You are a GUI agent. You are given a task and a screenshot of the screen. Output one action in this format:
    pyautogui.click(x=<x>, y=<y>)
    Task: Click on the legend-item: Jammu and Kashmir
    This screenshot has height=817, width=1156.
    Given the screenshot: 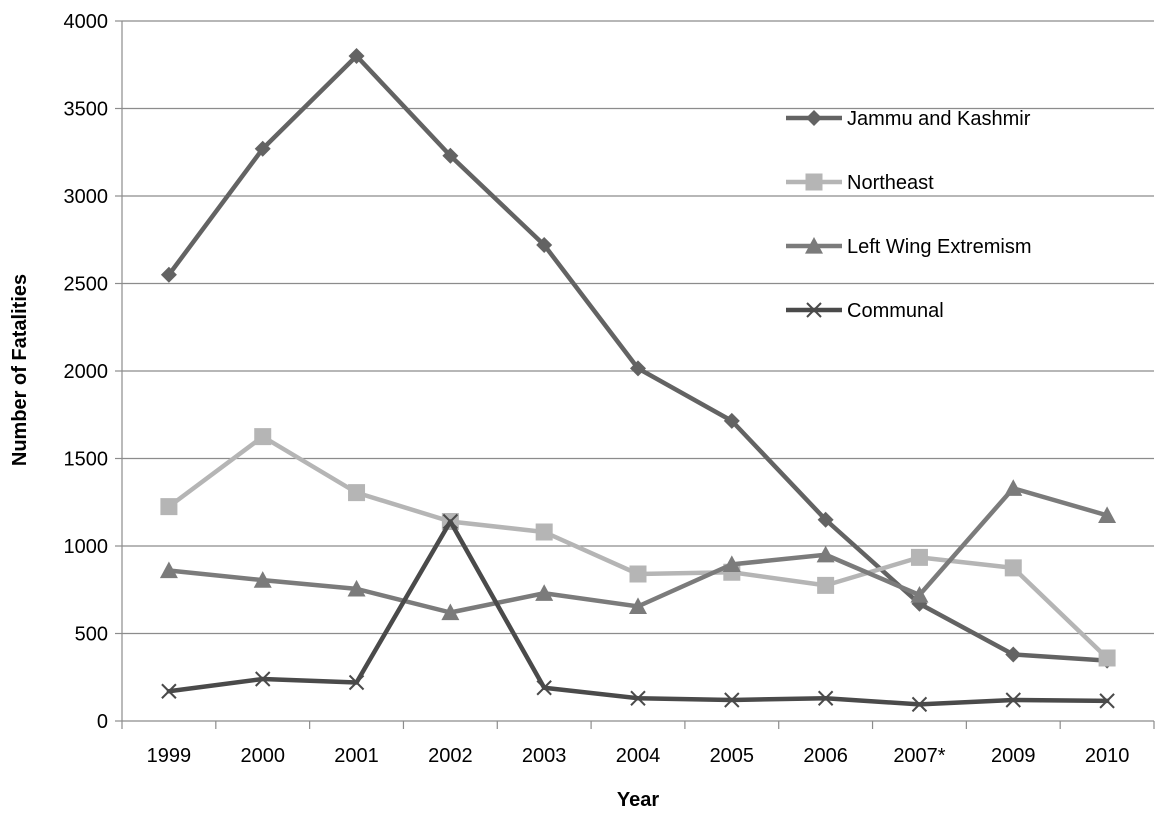 What is the action you would take?
    pyautogui.click(x=908, y=119)
    